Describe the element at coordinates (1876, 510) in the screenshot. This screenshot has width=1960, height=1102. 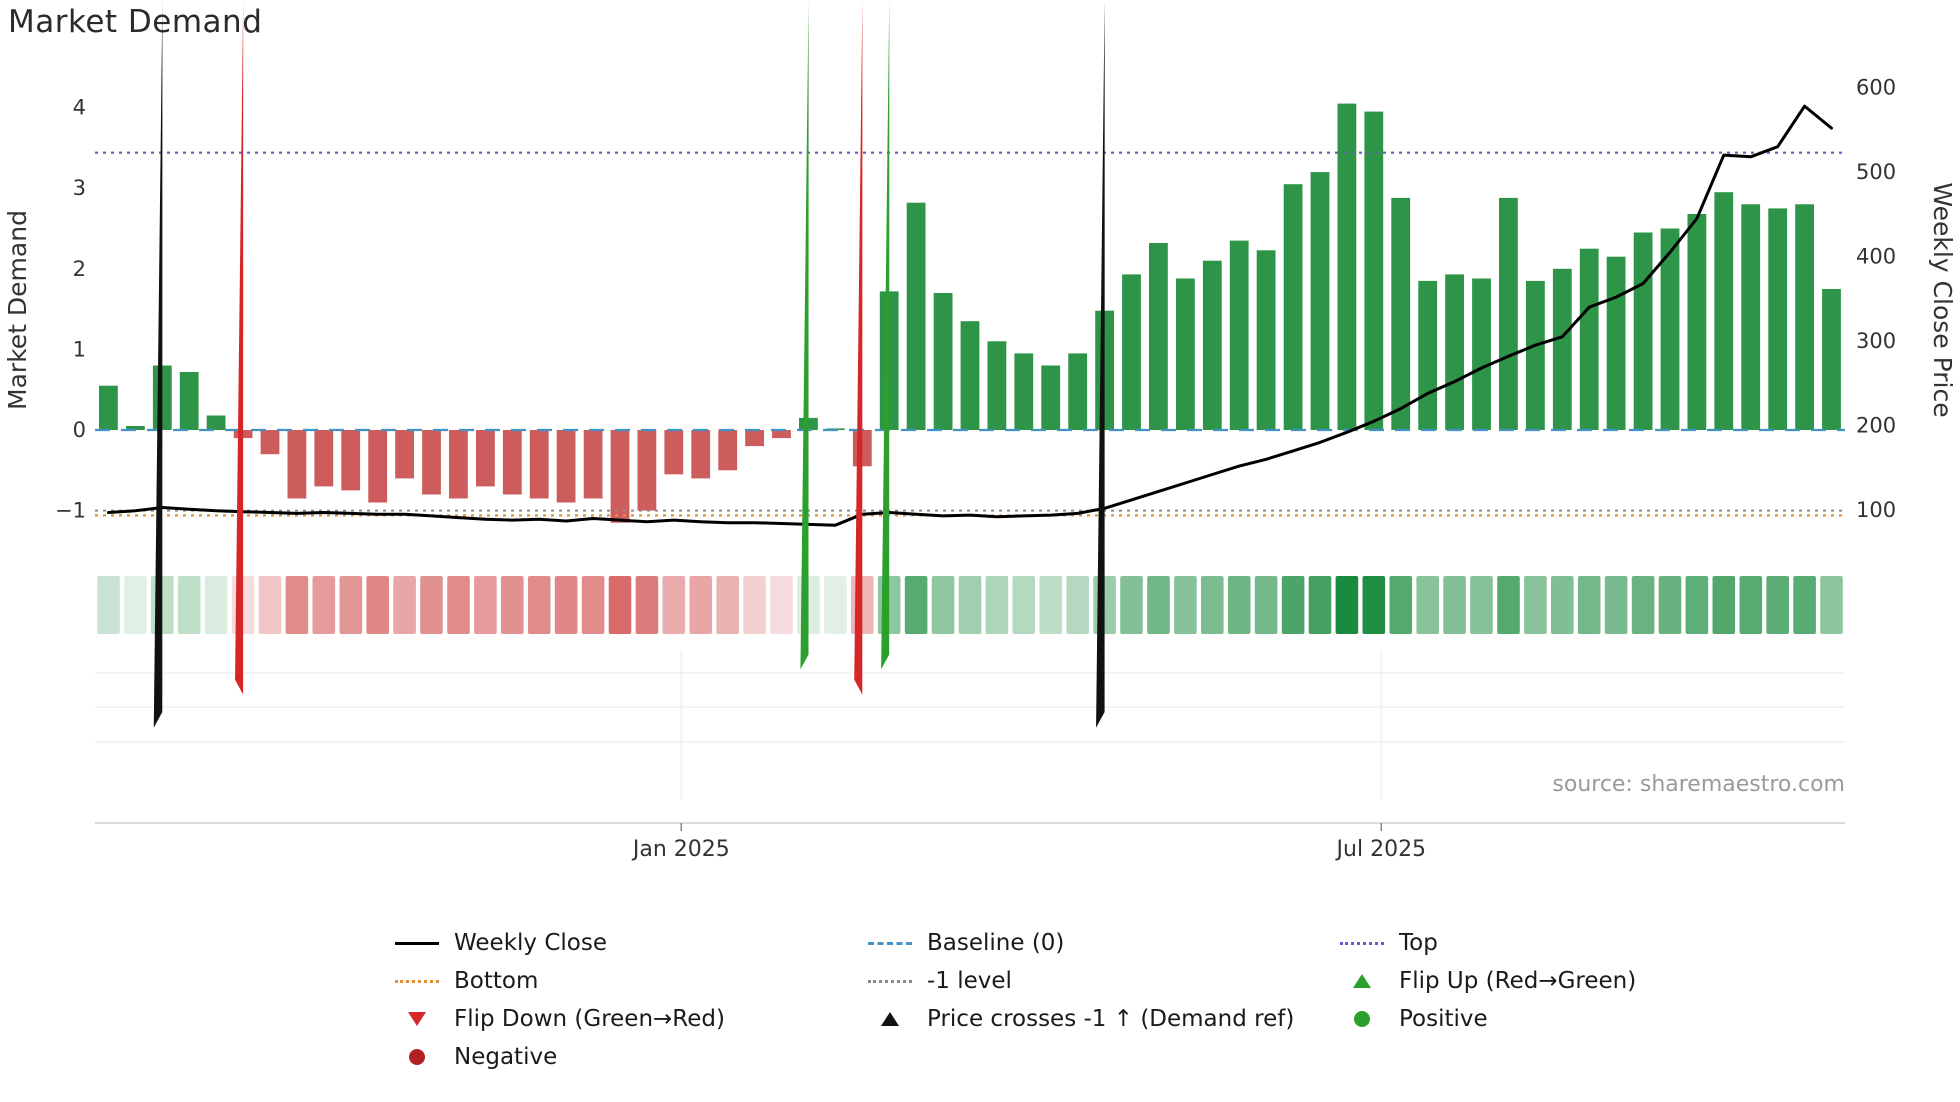
I see `right-tick-label: 100` at that location.